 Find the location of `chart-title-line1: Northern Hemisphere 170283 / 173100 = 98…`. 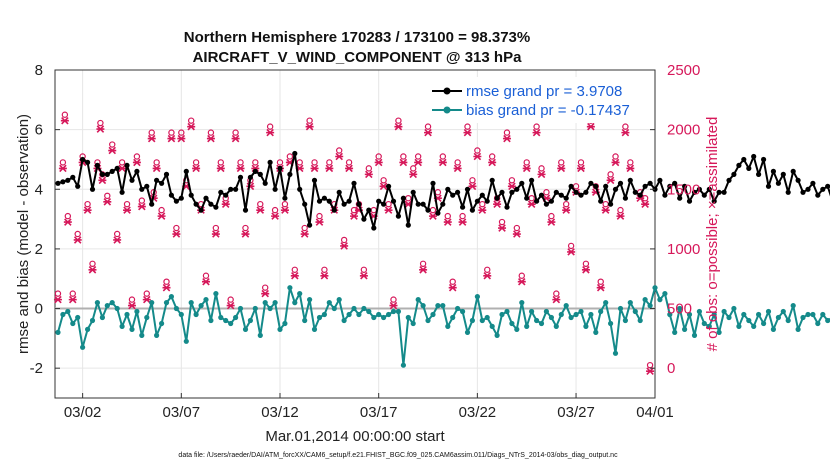

chart-title-line1: Northern Hemisphere 170283 / 173100 = 98… is located at coordinates (357, 37).